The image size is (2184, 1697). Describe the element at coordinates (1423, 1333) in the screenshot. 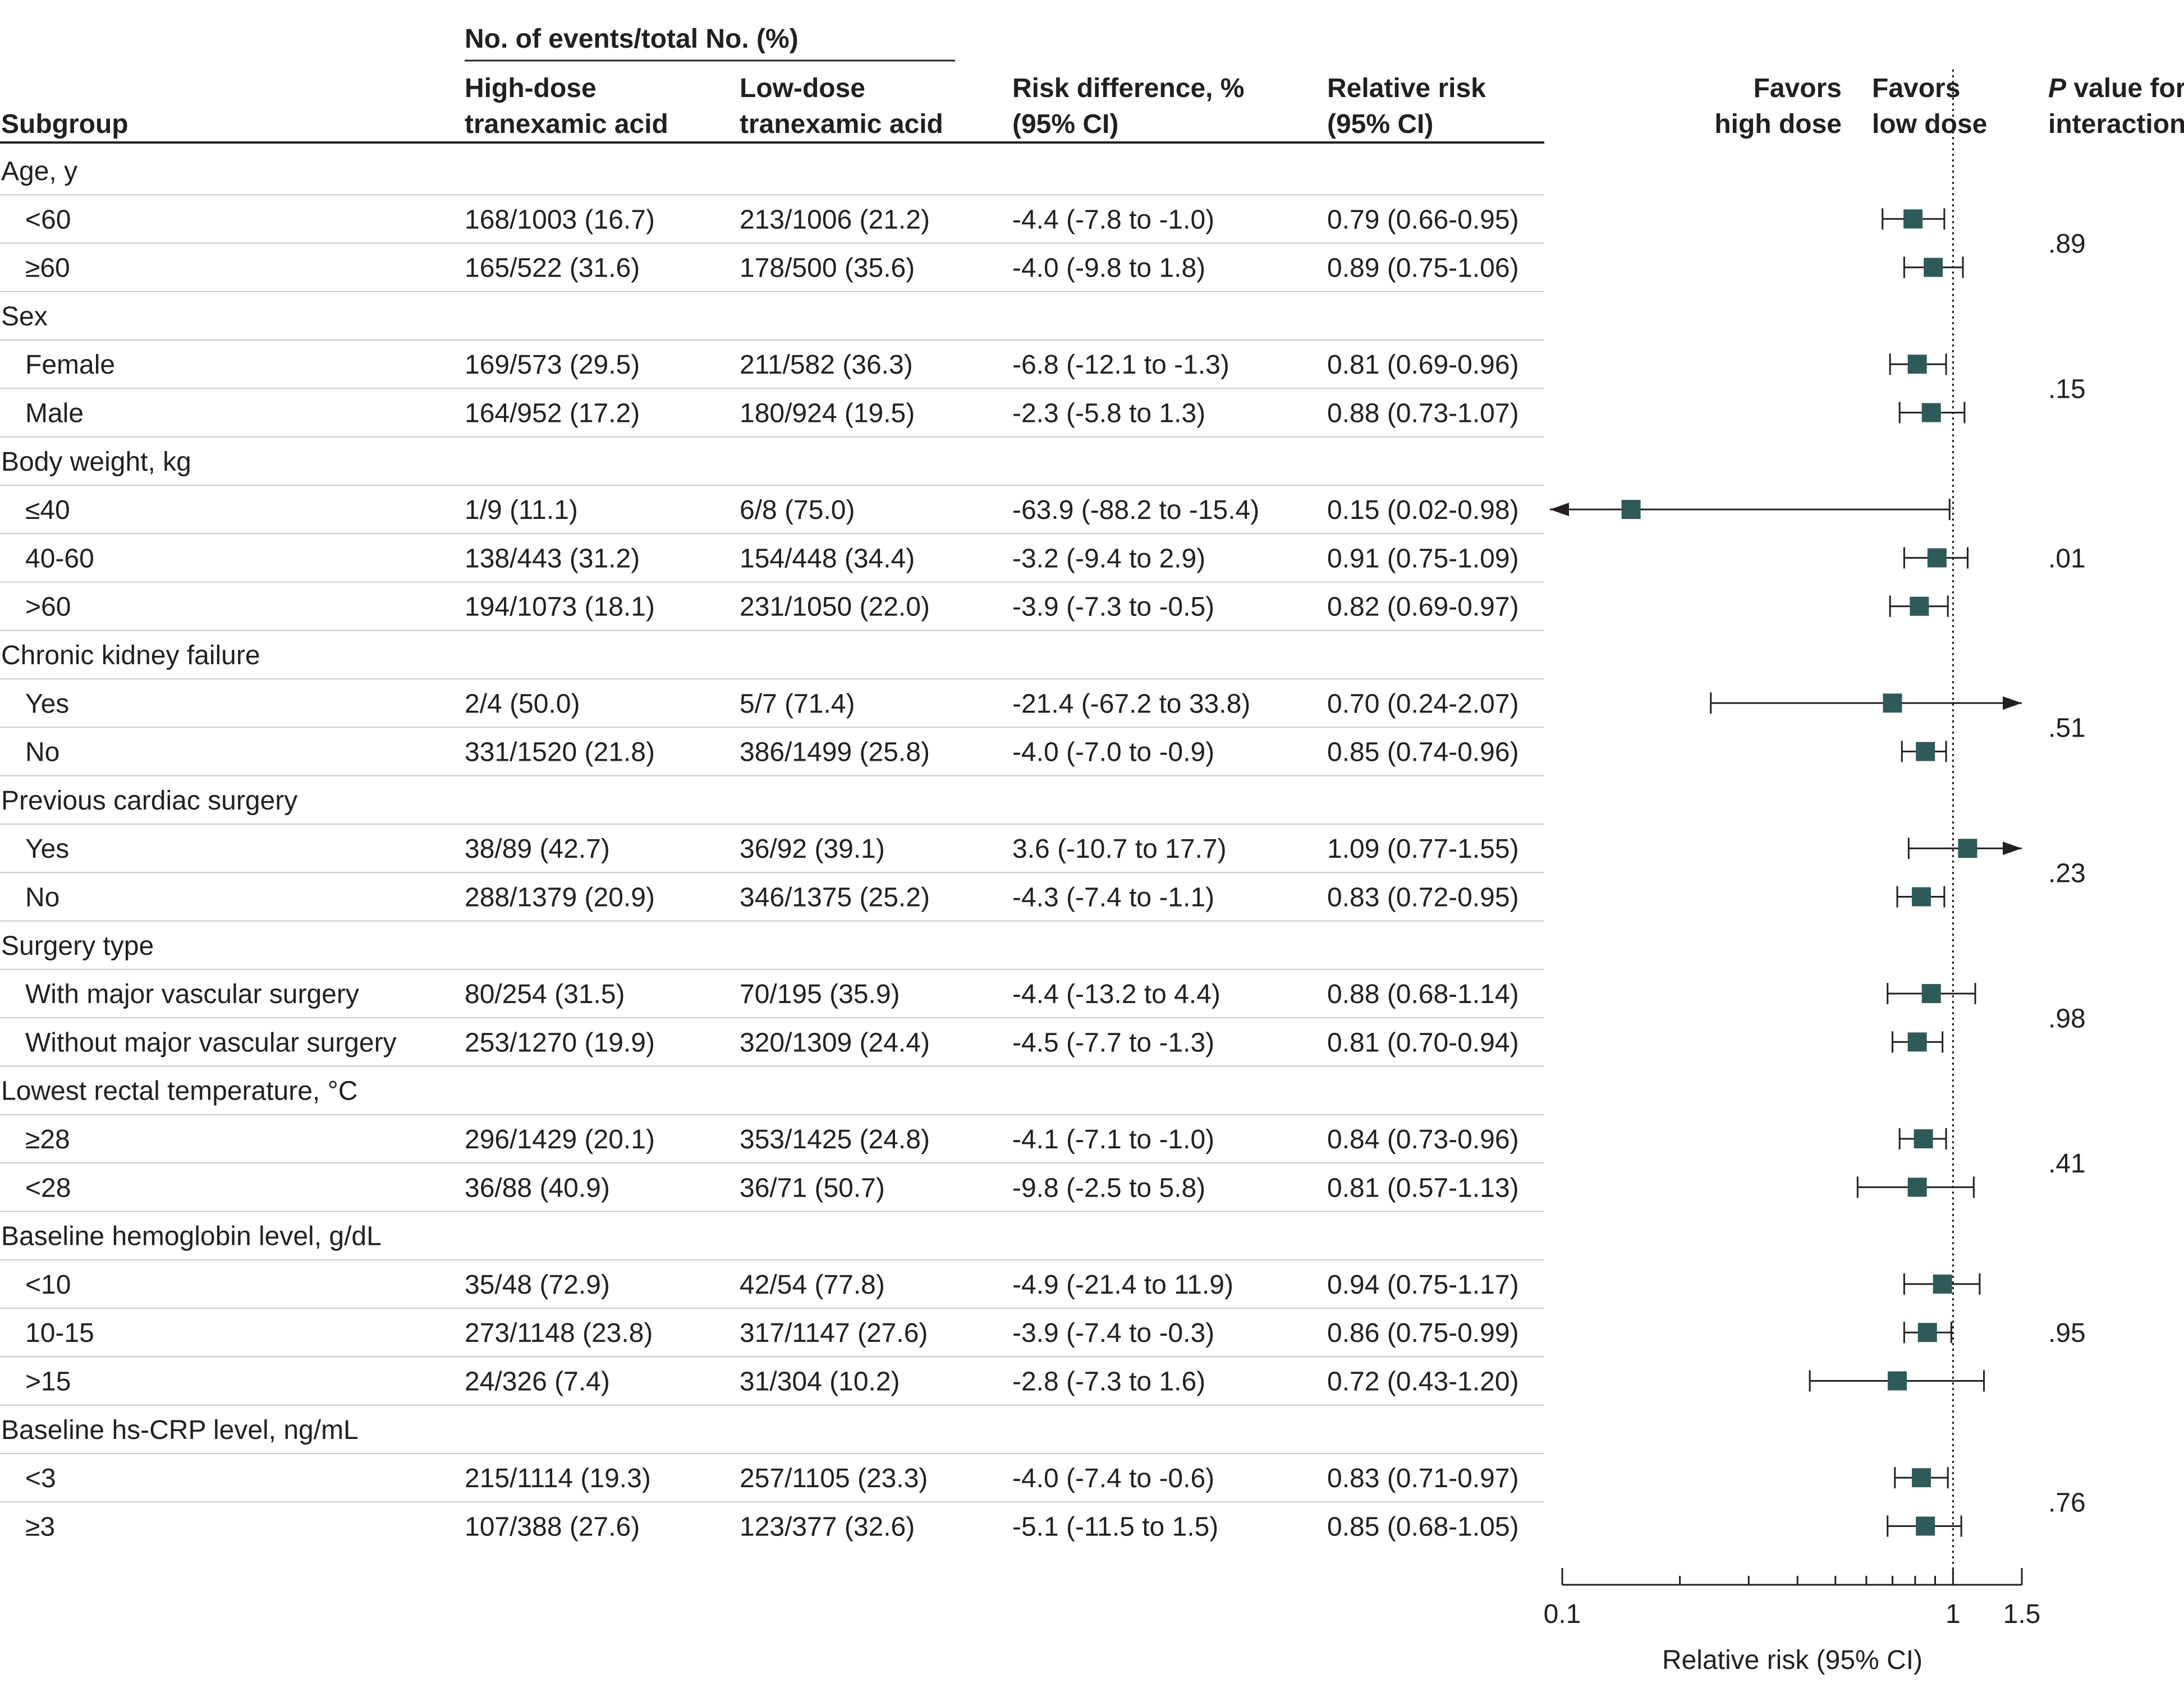

I see `relative-risk: 0.86 (0.75-0.99)` at that location.